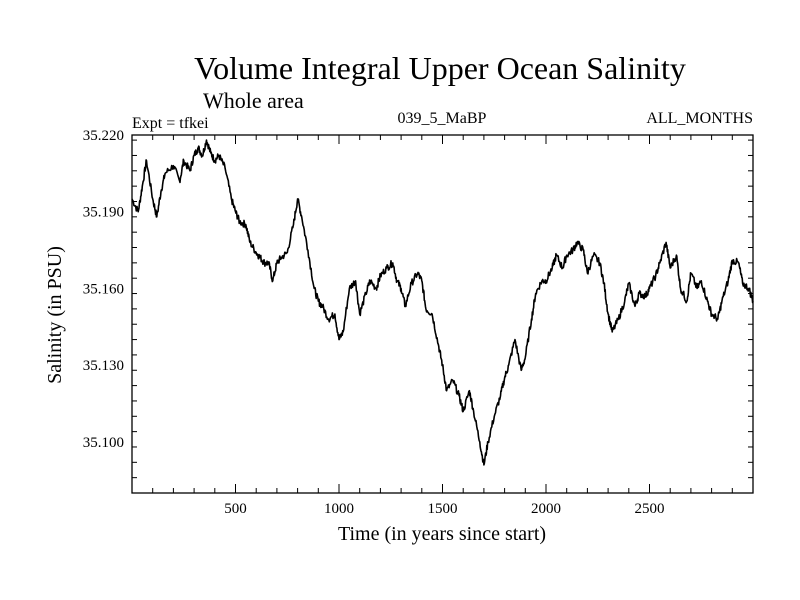 The width and height of the screenshot is (800, 600). Describe the element at coordinates (443, 509) in the screenshot. I see `x-tick-label: 1500` at that location.